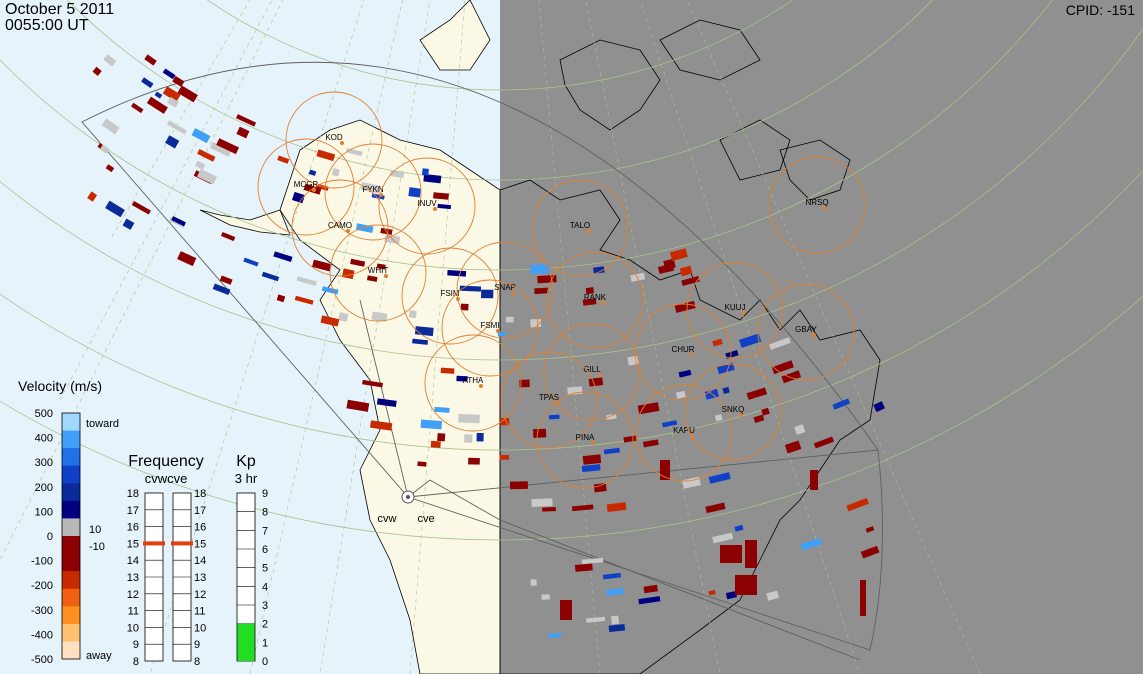 Image resolution: width=1143 pixels, height=674 pixels. Describe the element at coordinates (265, 643) in the screenshot. I see `kp-tick-8: 1` at that location.